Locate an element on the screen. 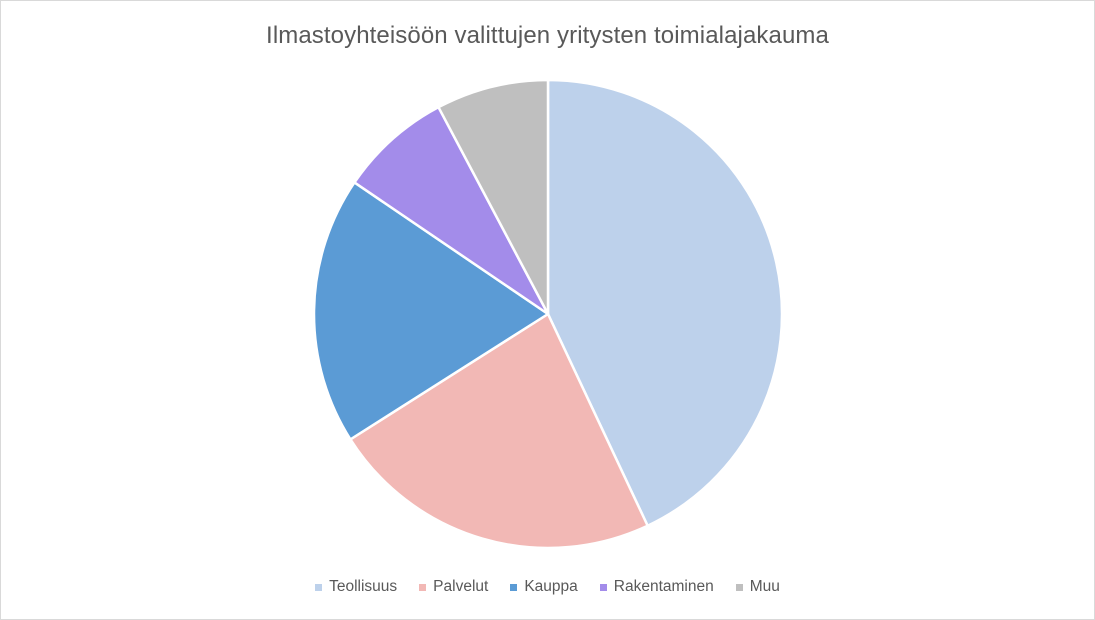 The height and width of the screenshot is (620, 1095). legend-item-muu: Muu is located at coordinates (757, 587).